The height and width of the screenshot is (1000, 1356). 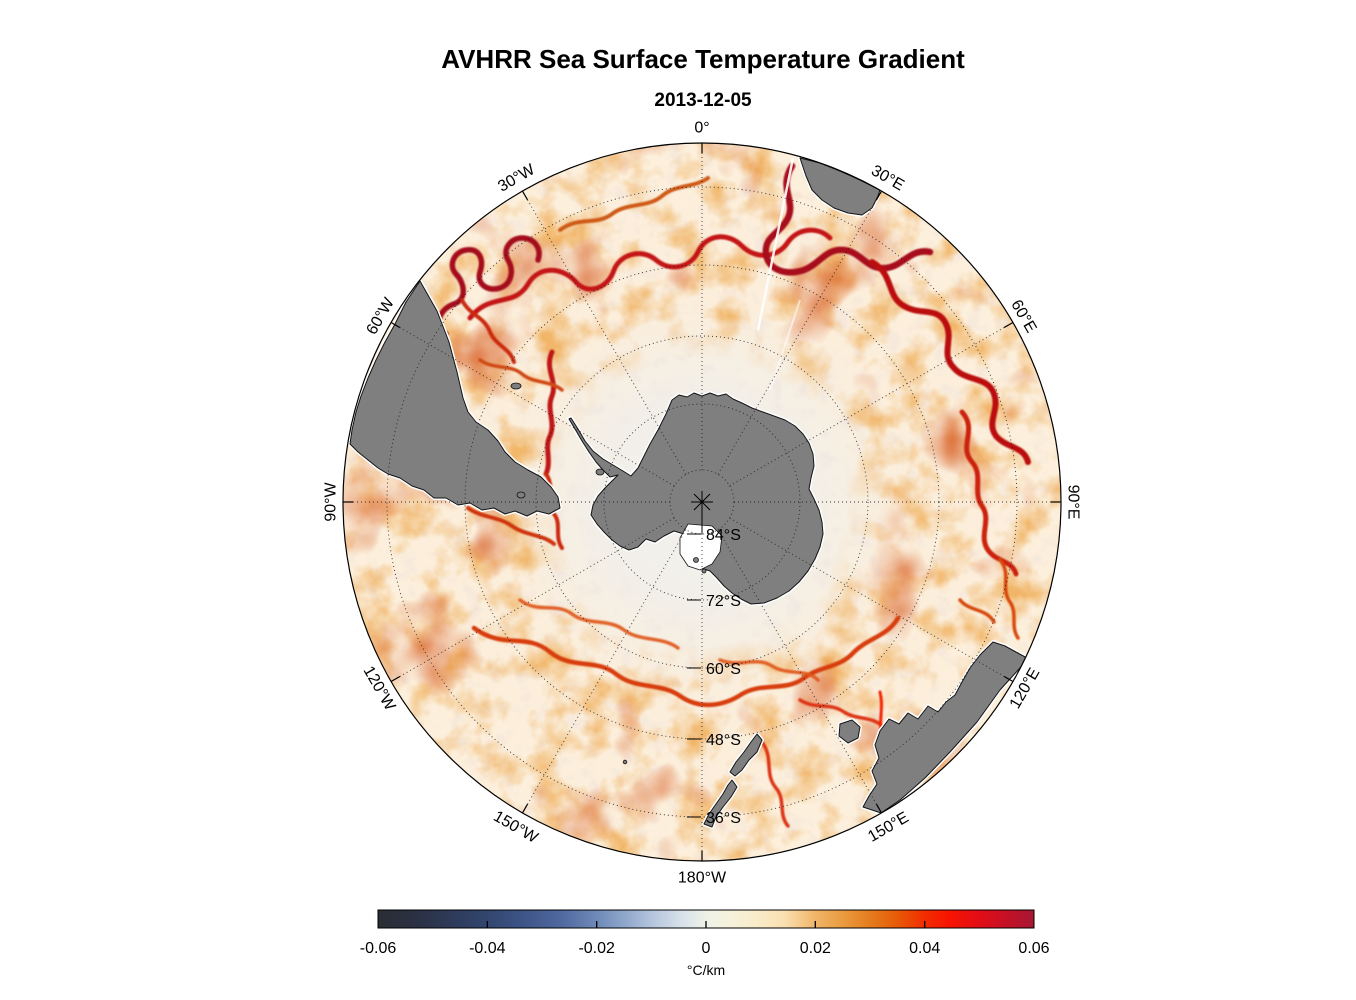 I want to click on latitude-label-84s: 84°S, so click(x=723, y=535).